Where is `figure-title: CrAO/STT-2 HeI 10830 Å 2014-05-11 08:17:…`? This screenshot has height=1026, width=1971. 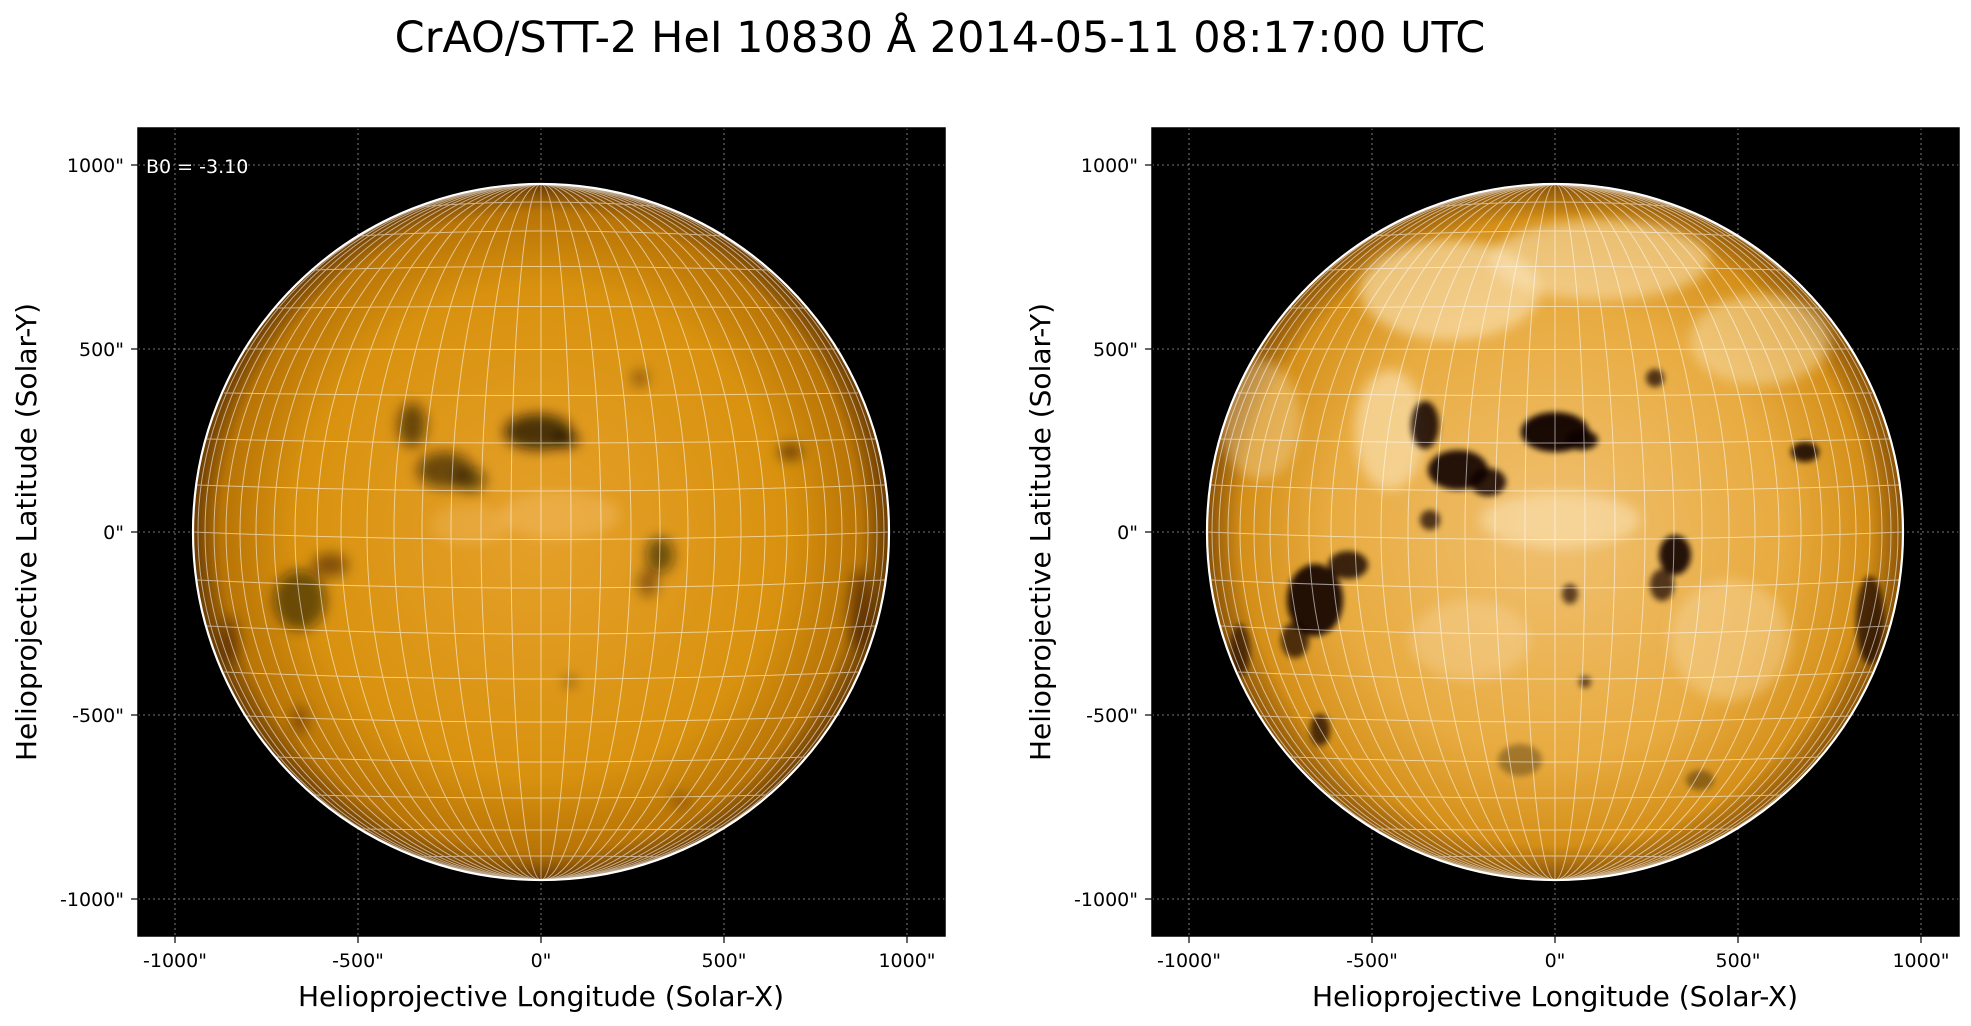
figure-title: CrAO/STT-2 HeI 10830 Å 2014-05-11 08:17:… is located at coordinates (940, 37).